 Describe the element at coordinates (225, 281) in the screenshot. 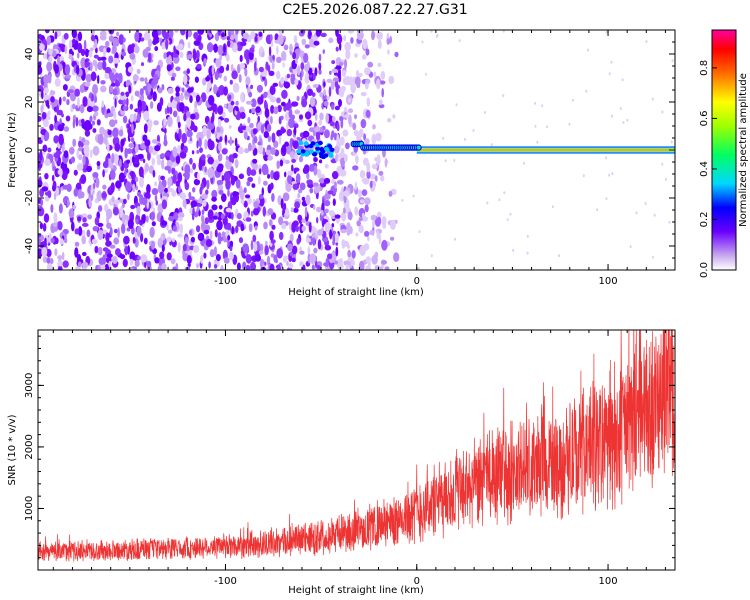

I see `spectrogram-x-tick-label: -100` at that location.